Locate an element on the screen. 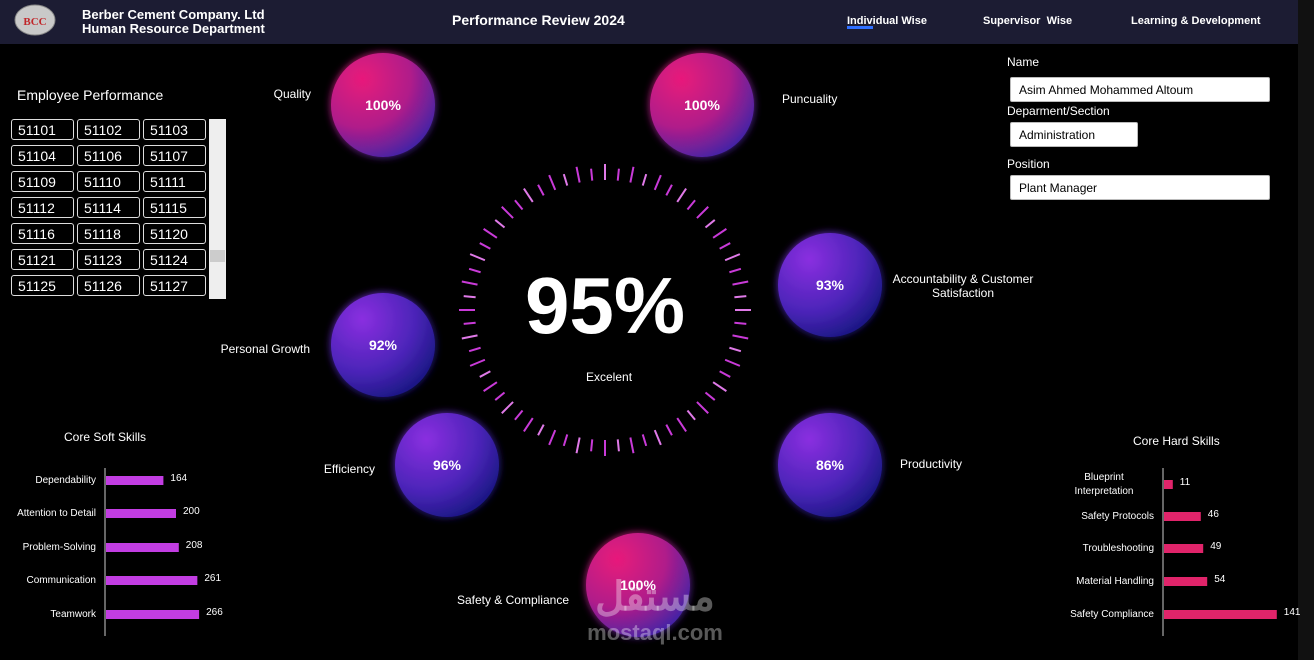  category-label: Material Handling is located at coordinates (1115, 581).